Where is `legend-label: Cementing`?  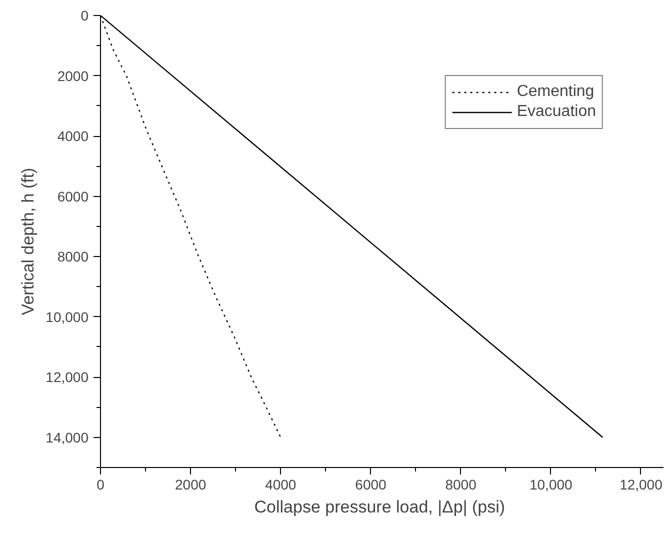
legend-label: Cementing is located at coordinates (555, 92).